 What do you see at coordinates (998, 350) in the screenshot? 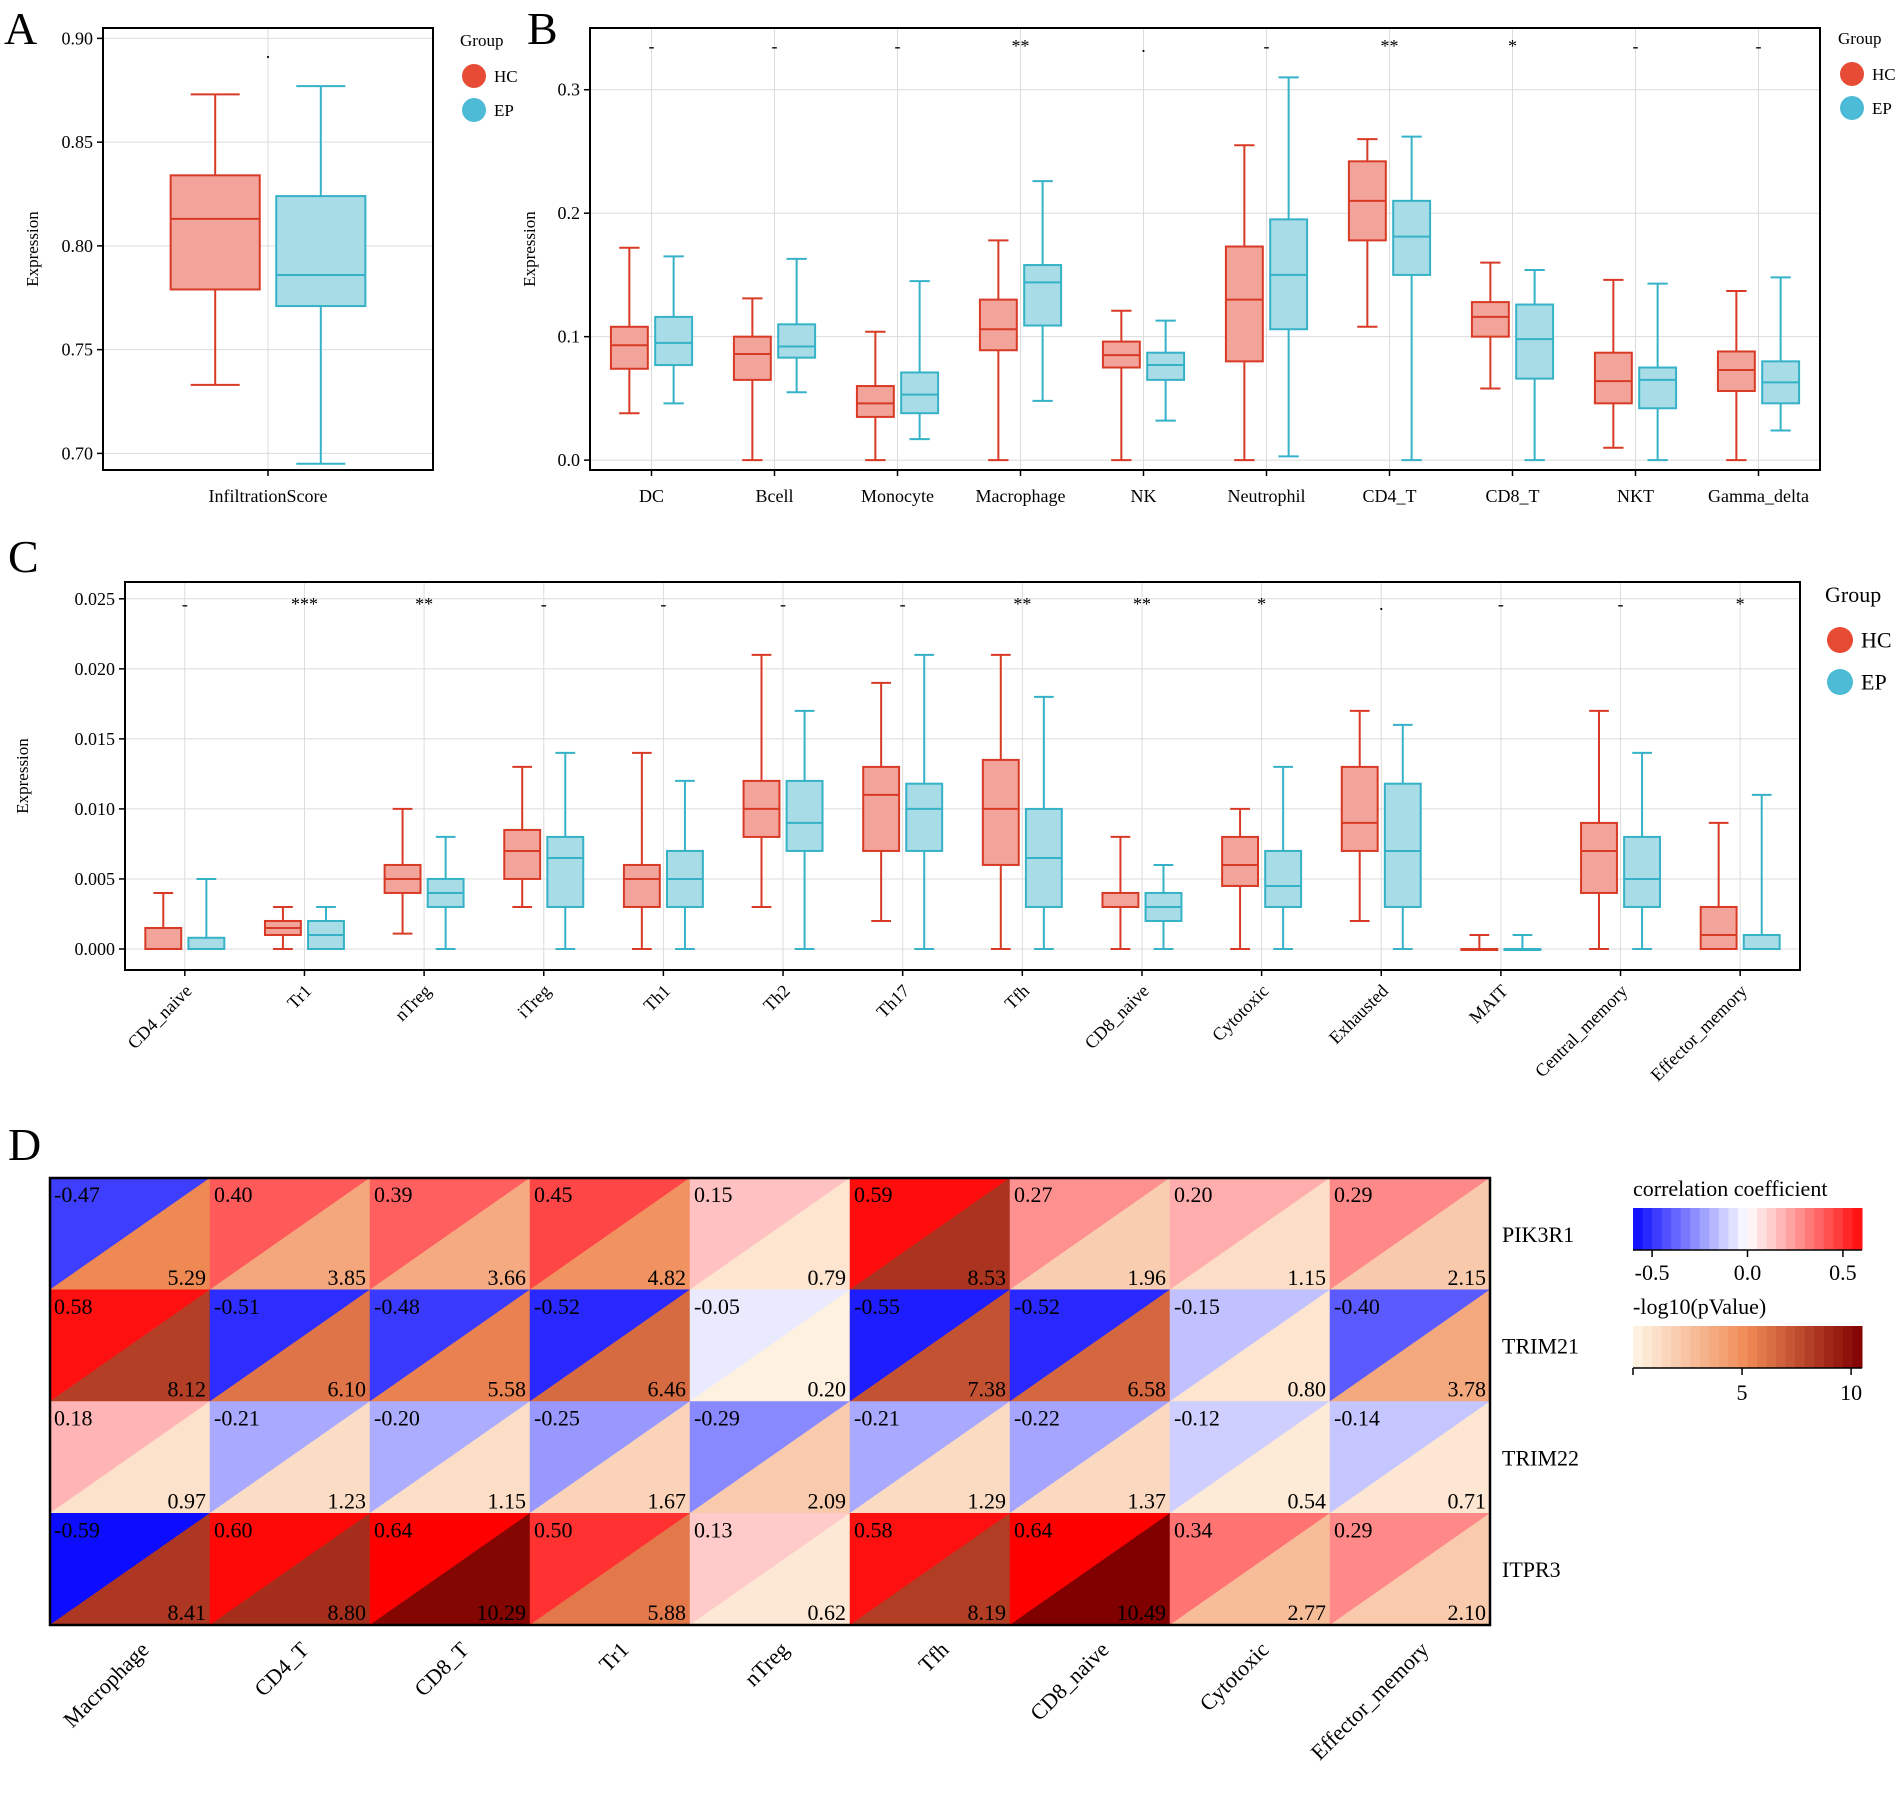
I see `box-hc-macrophage` at bounding box center [998, 350].